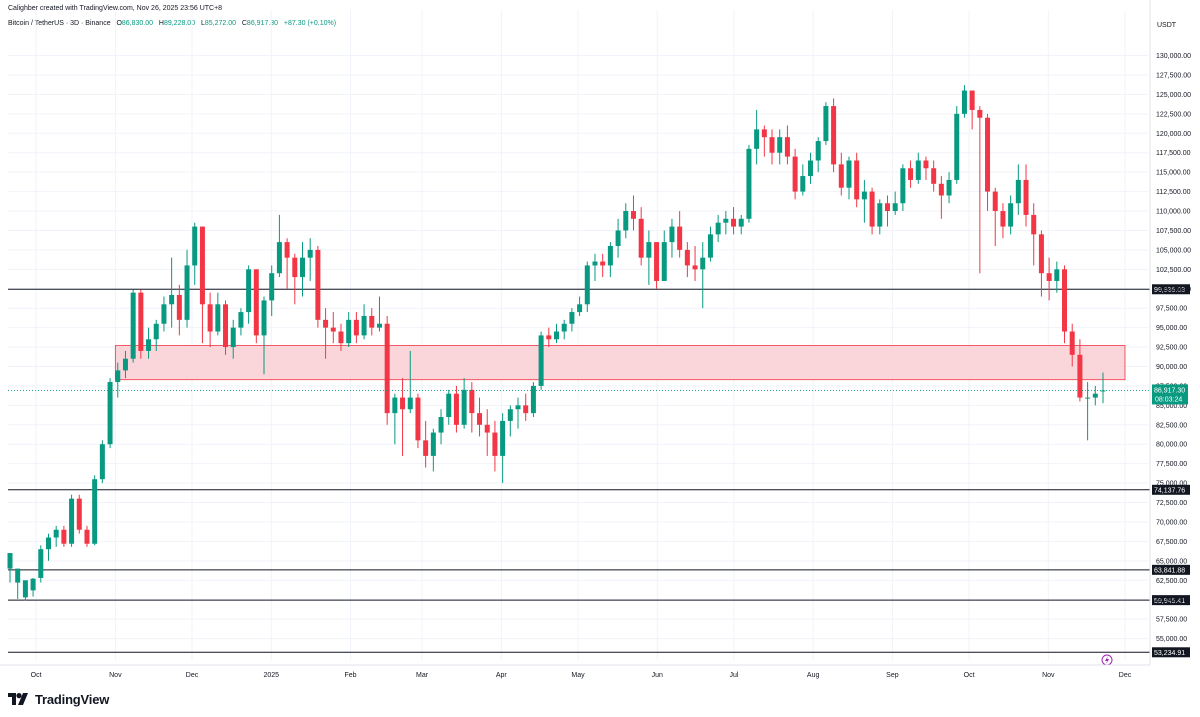 The height and width of the screenshot is (717, 1200). Describe the element at coordinates (1170, 394) in the screenshot. I see `current-price-badge: 86,917.30 08:03:24` at that location.